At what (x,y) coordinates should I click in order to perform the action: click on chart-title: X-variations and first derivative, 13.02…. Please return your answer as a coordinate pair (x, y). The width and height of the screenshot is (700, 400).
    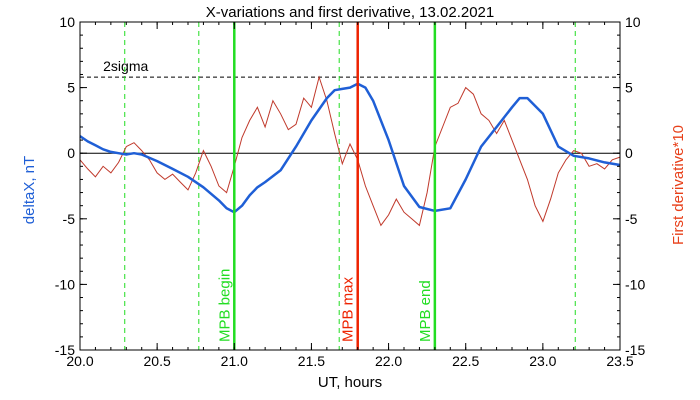
    Looking at the image, I should click on (350, 12).